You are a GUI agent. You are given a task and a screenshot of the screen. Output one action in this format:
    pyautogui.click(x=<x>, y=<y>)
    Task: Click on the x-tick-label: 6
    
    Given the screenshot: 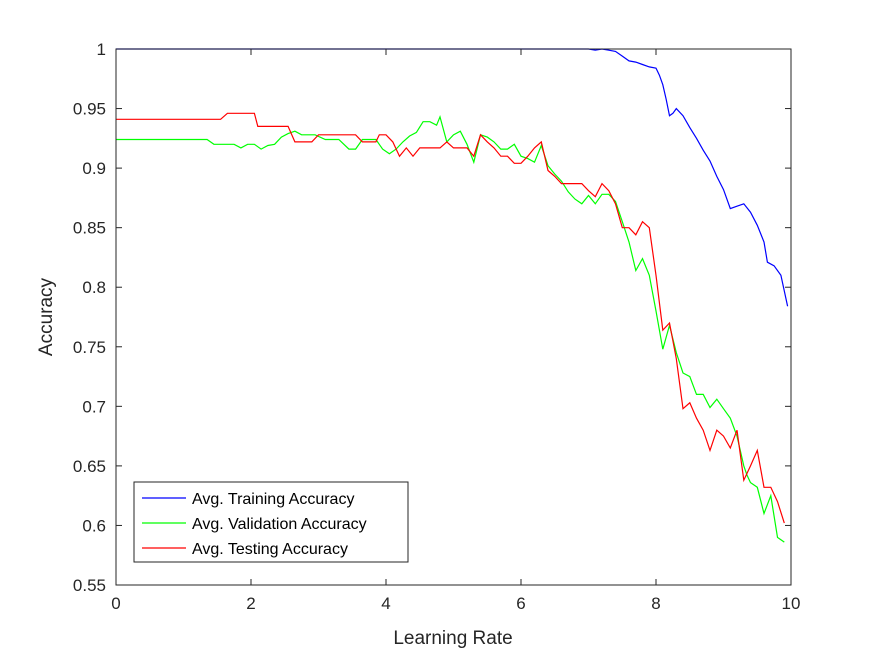 What is the action you would take?
    pyautogui.click(x=520, y=603)
    